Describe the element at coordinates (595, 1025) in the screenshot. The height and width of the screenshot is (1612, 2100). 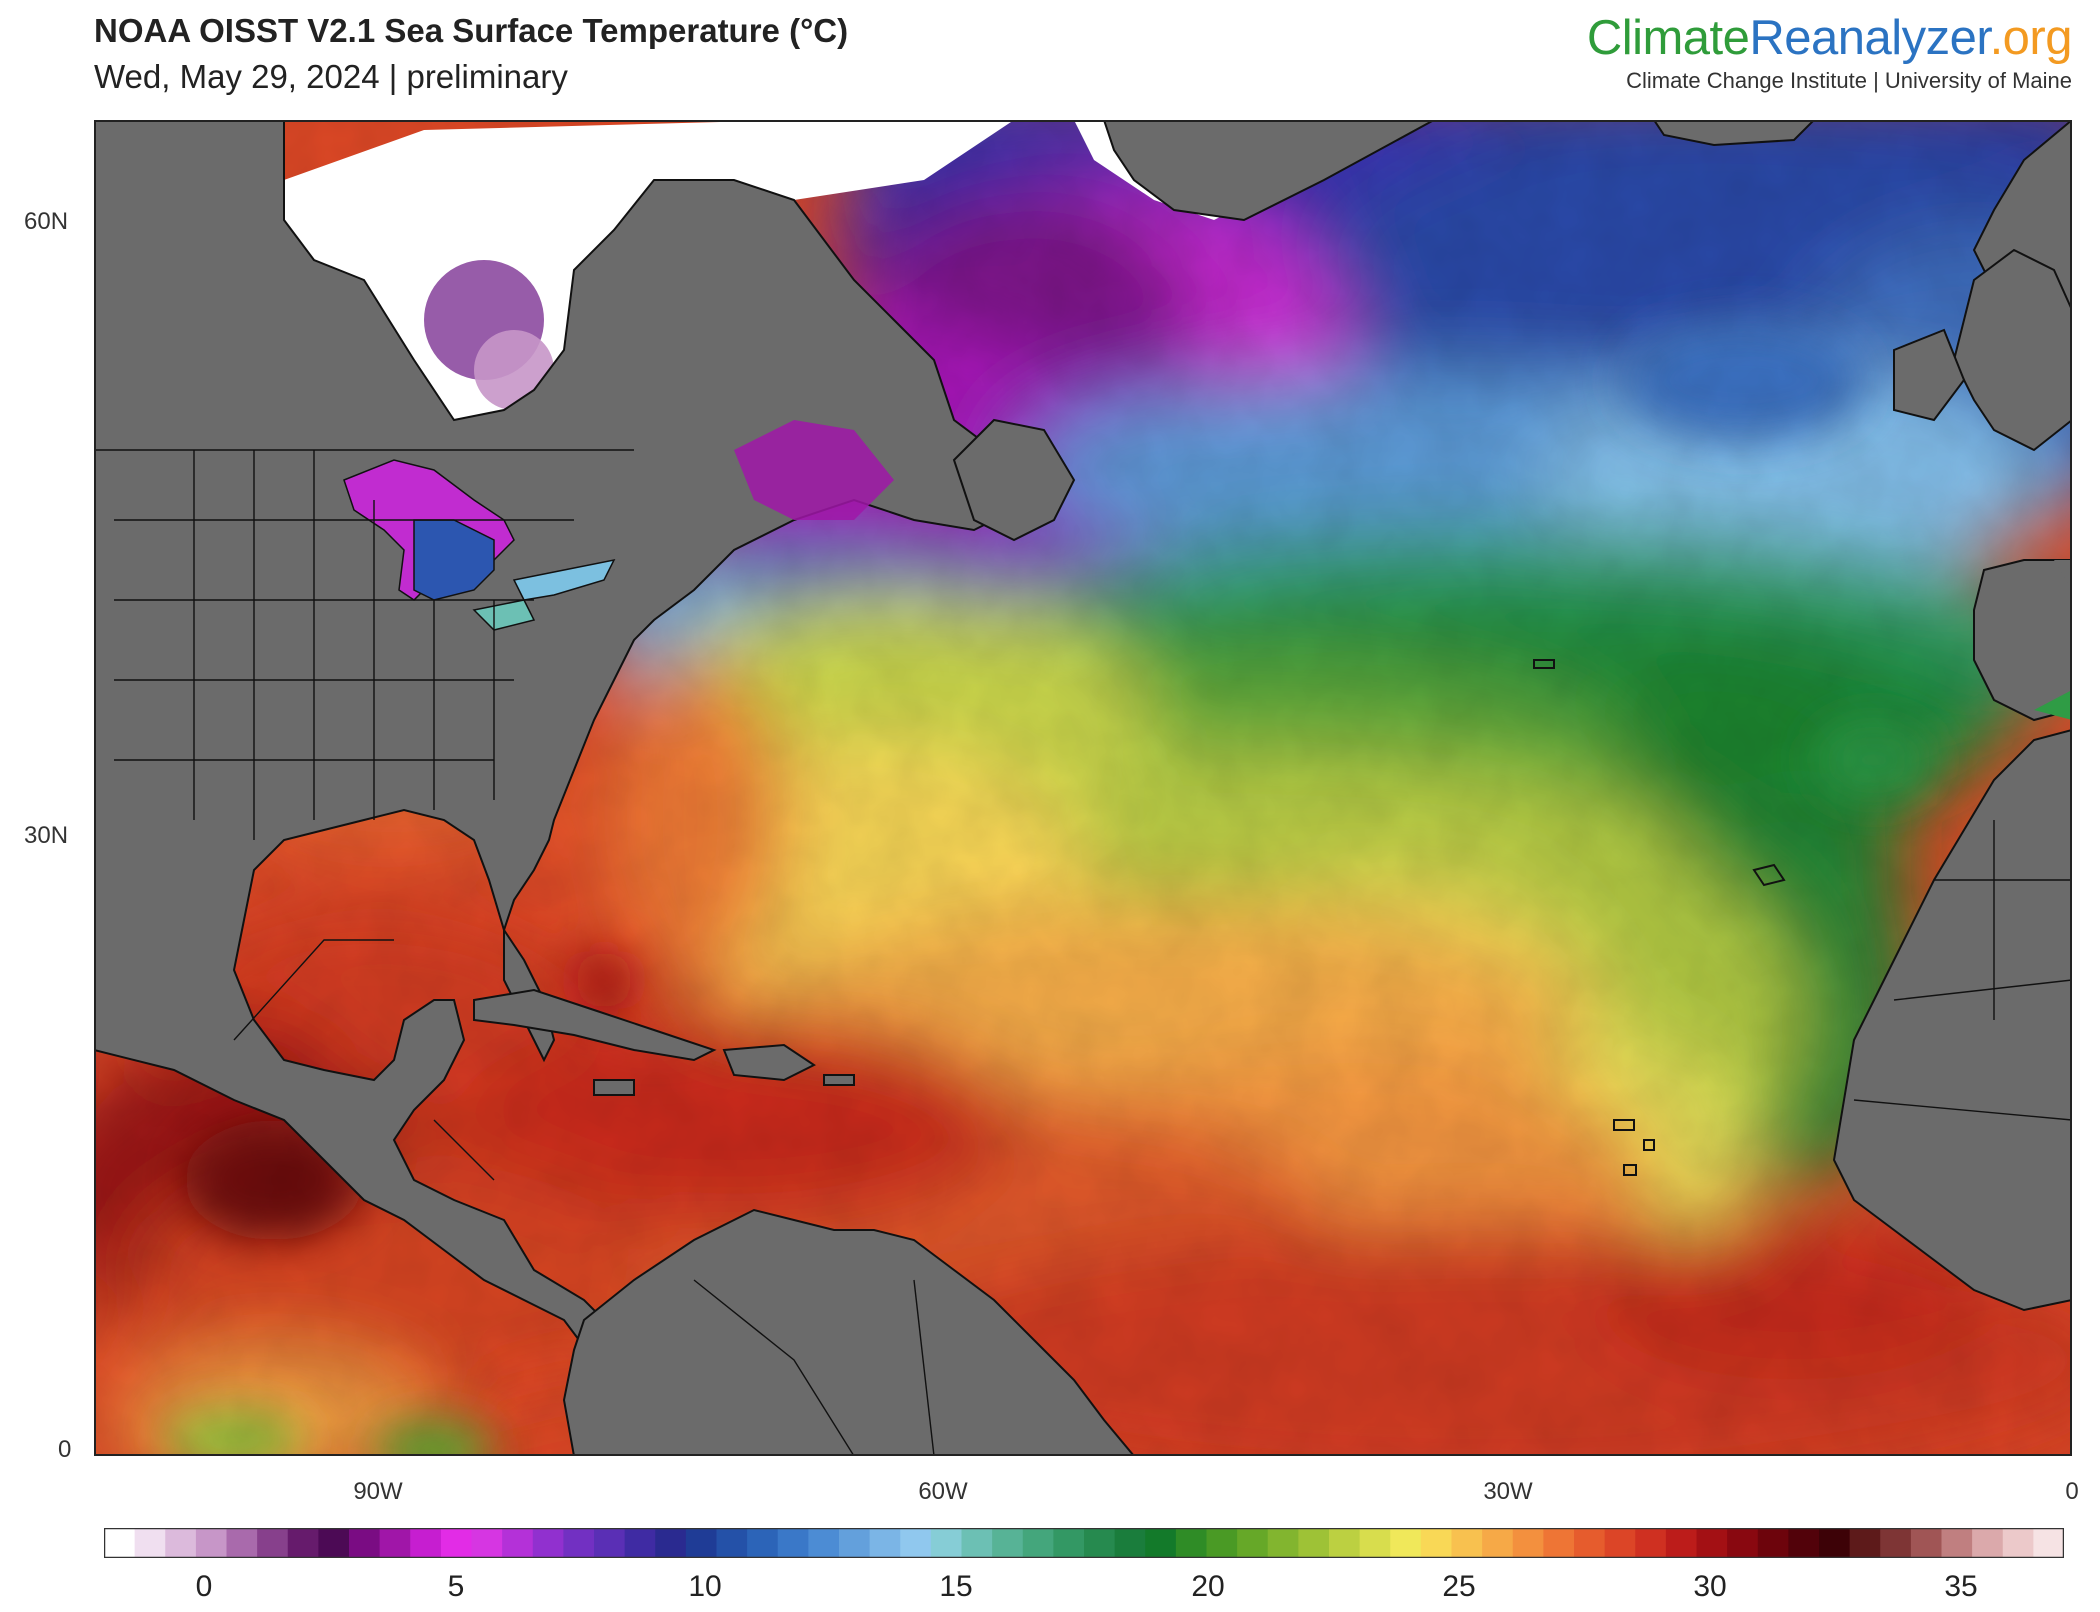
I see `land-cuba` at that location.